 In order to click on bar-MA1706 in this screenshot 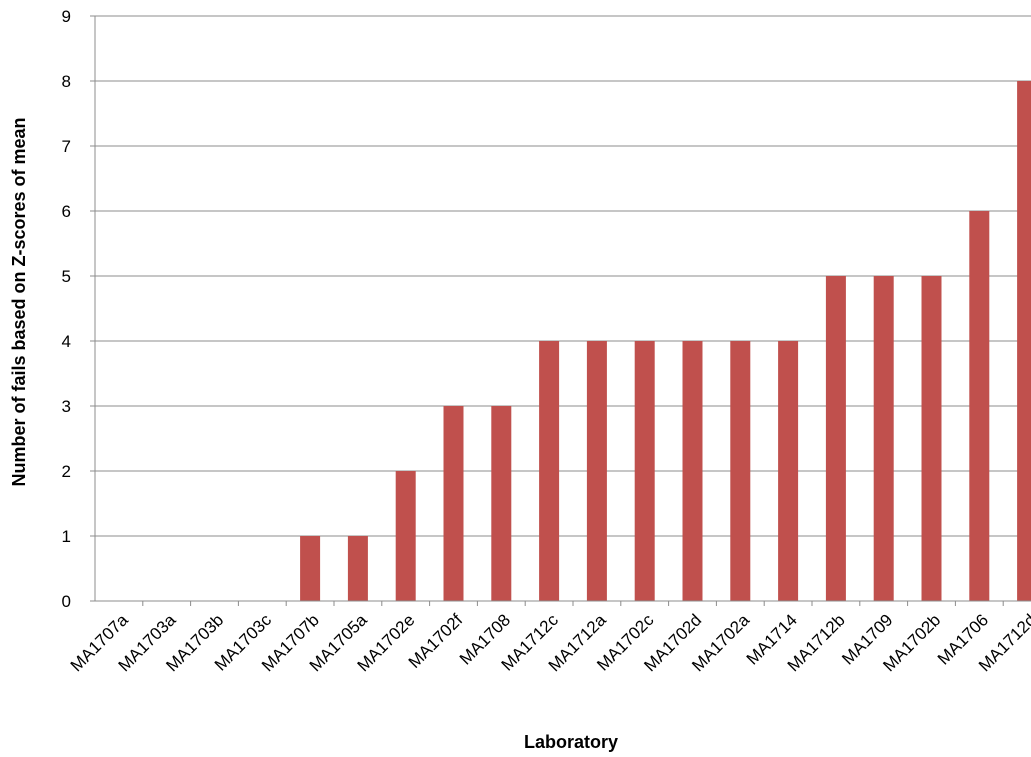, I will do `click(979, 406)`.